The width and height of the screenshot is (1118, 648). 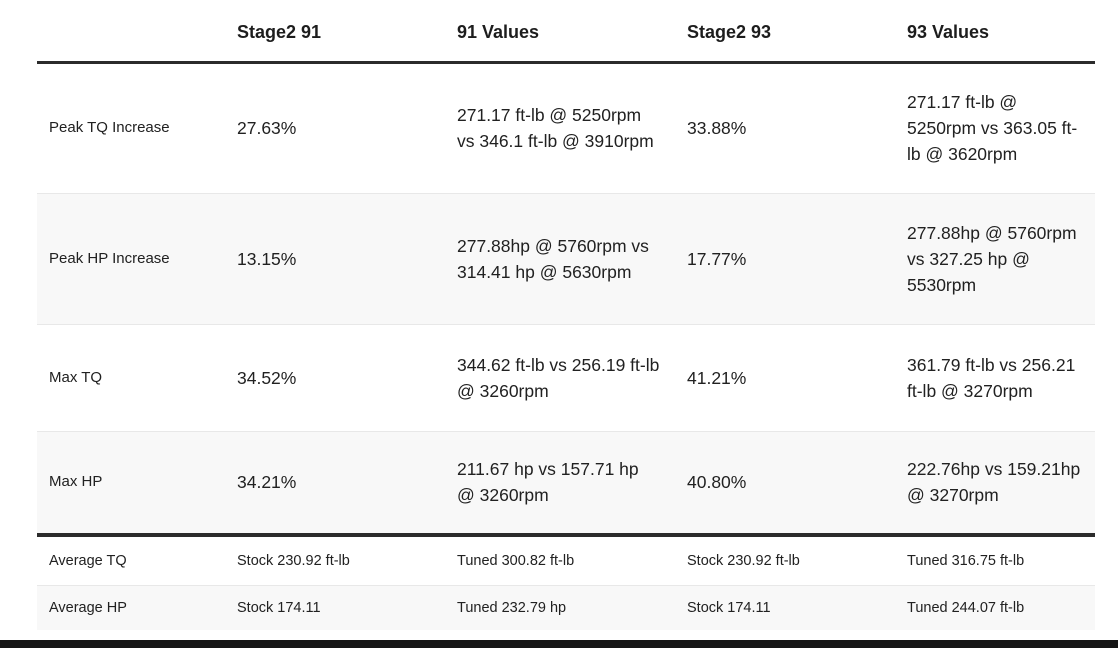 I want to click on header-cell-stage2-93: Stage2 93, so click(x=785, y=32).